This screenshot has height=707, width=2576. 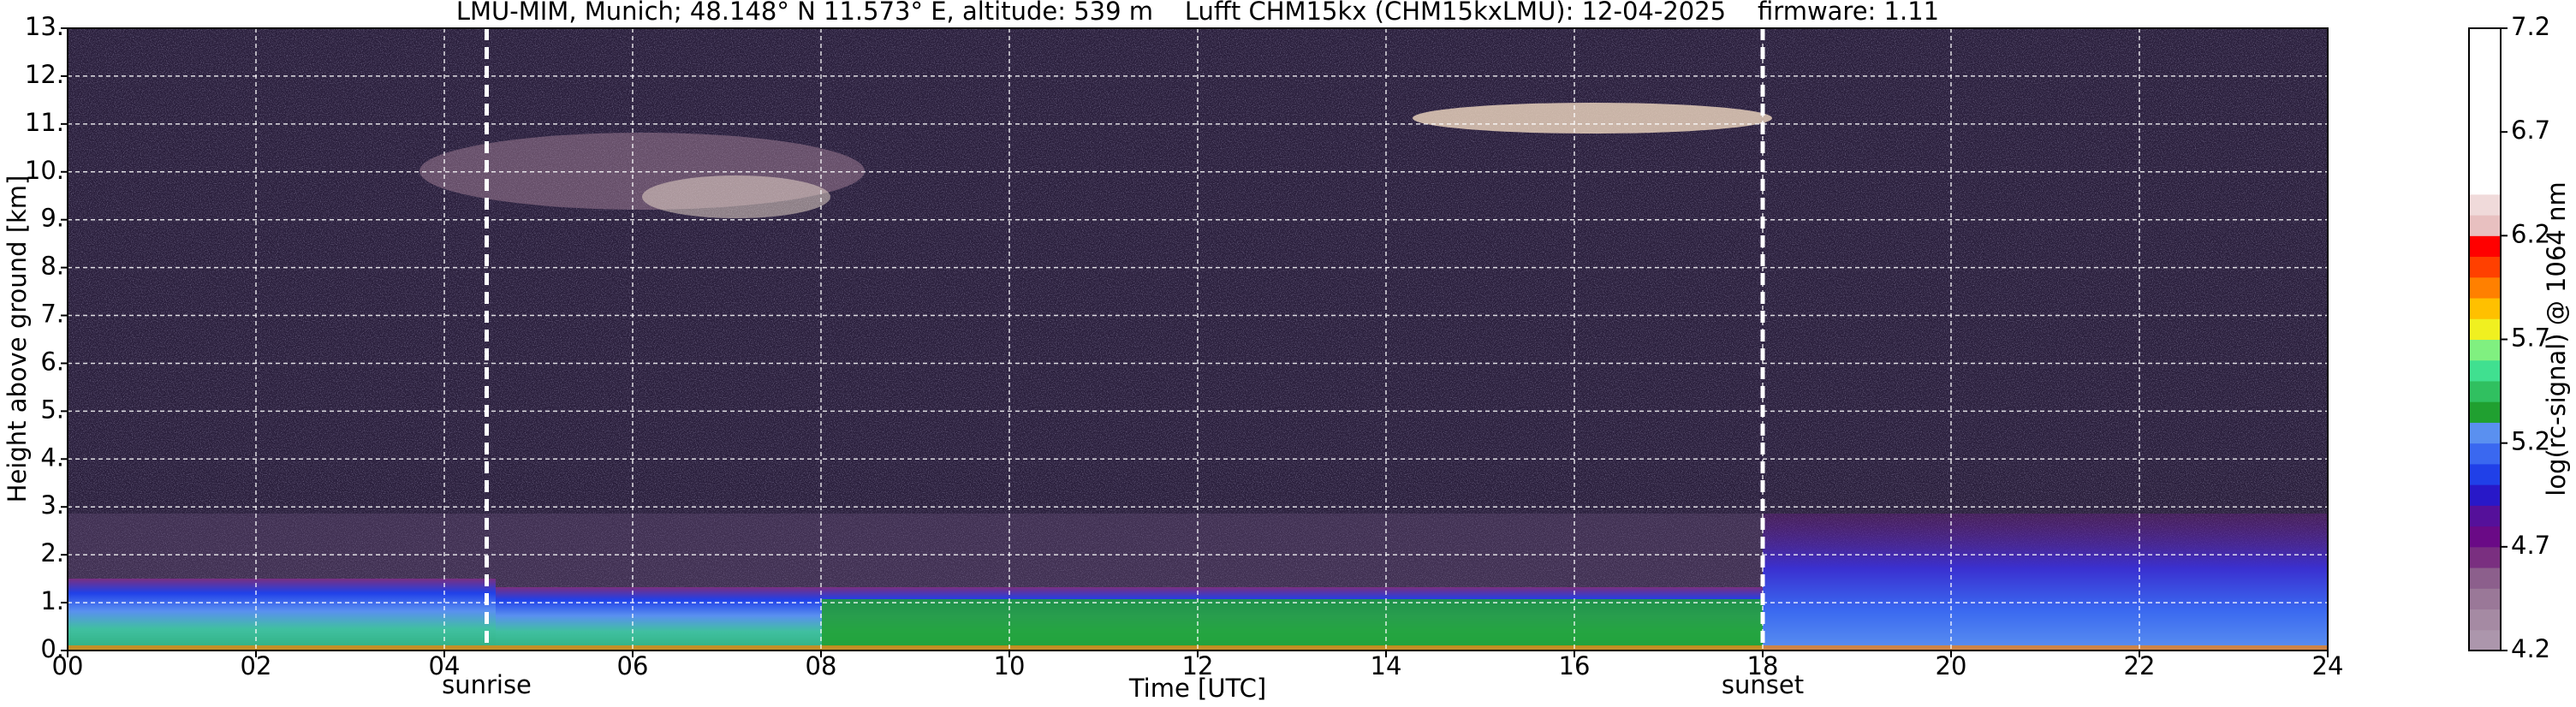 I want to click on y-tick-label: 5., so click(x=52, y=409).